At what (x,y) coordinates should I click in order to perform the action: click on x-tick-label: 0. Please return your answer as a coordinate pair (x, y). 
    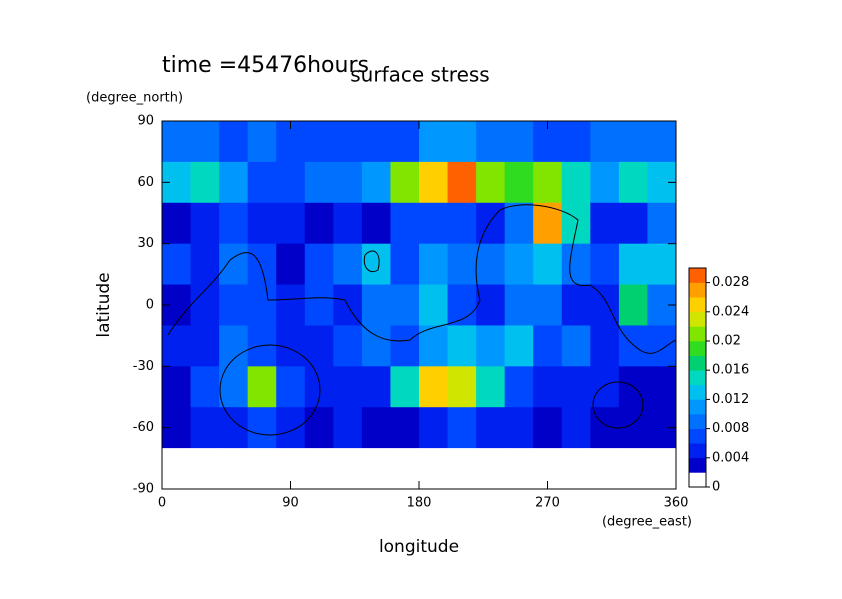
    Looking at the image, I should click on (162, 503).